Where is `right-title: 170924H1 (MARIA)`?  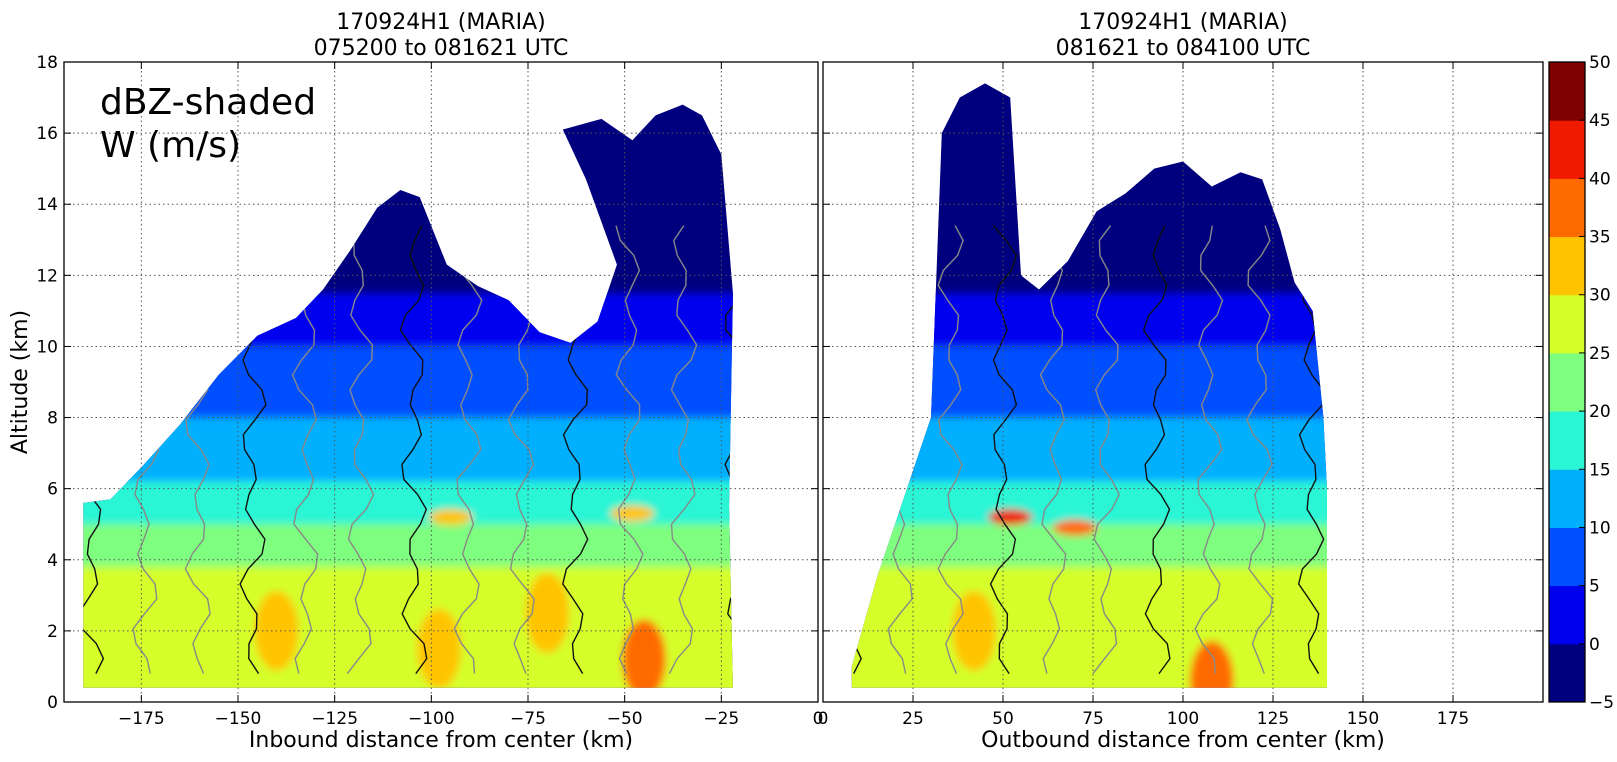 right-title: 170924H1 (MARIA) is located at coordinates (1183, 22).